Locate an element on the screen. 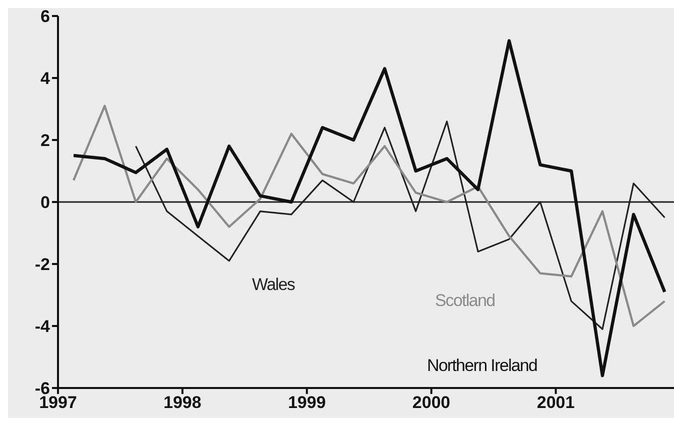  text: Scotland is located at coordinates (465, 300).